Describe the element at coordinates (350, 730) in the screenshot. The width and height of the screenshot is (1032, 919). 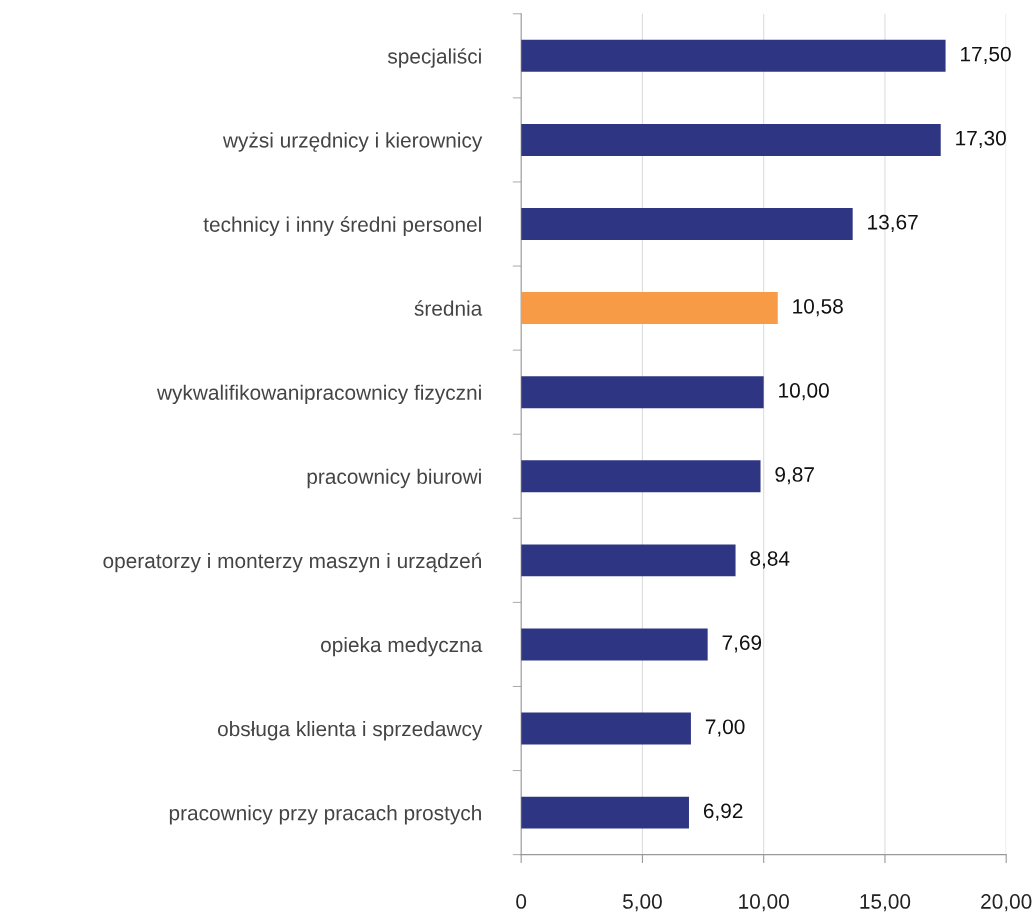
I see `y-tick-label: obsługa klienta i sprzedawcy` at that location.